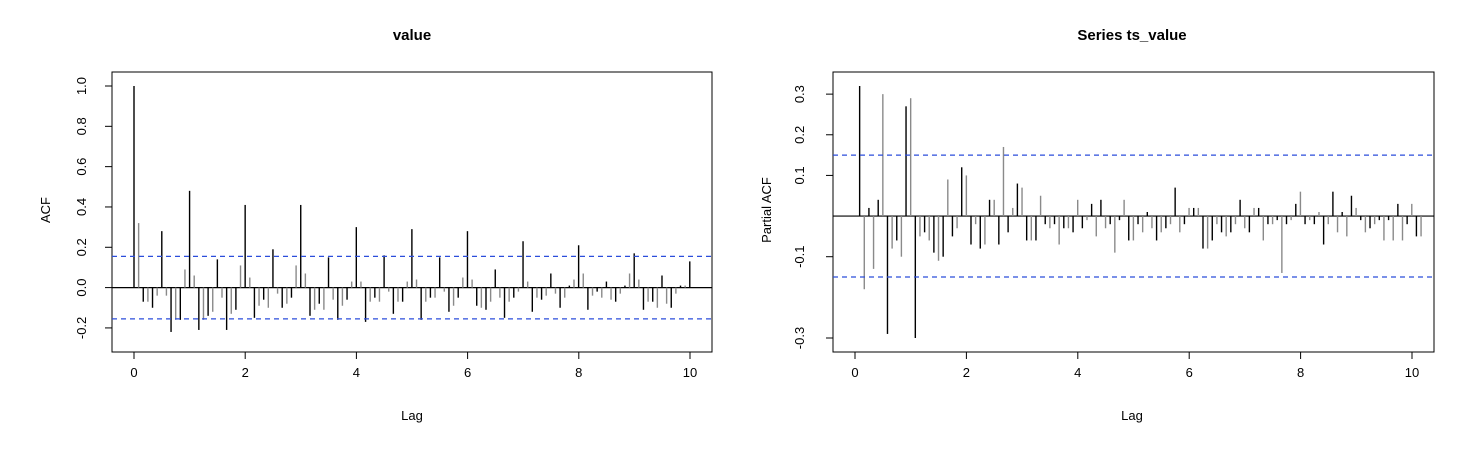 Image resolution: width=1474 pixels, height=449 pixels. What do you see at coordinates (799, 135) in the screenshot?
I see `pacf-y-tick-label: 0.2` at bounding box center [799, 135].